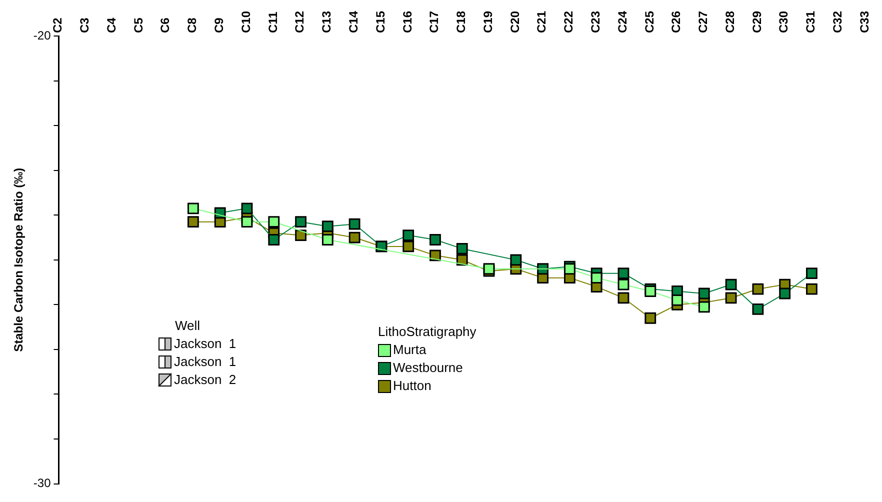 This screenshot has width=882, height=502. I want to click on x-tick-label: C22, so click(569, 22).